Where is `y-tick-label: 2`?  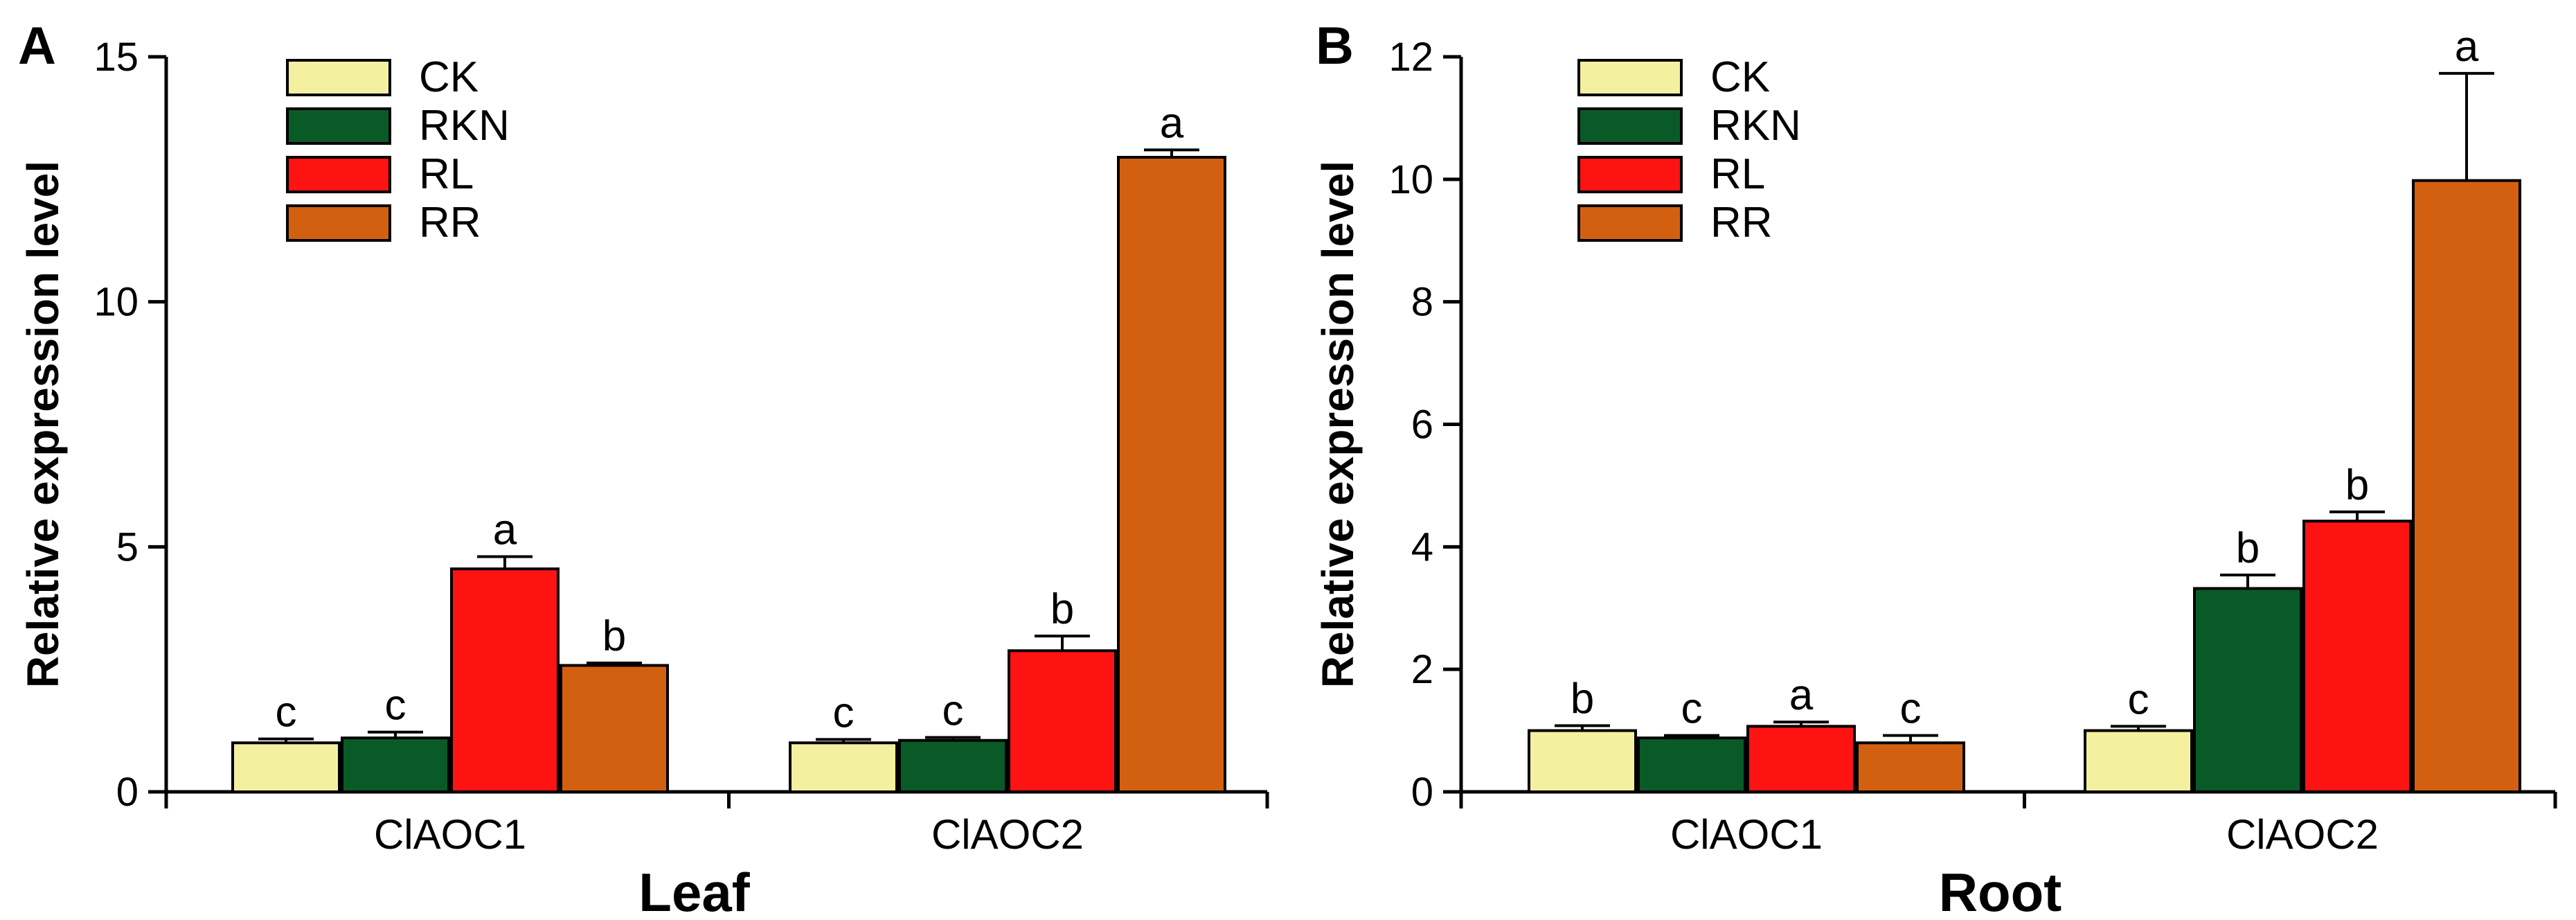 y-tick-label: 2 is located at coordinates (1422, 669).